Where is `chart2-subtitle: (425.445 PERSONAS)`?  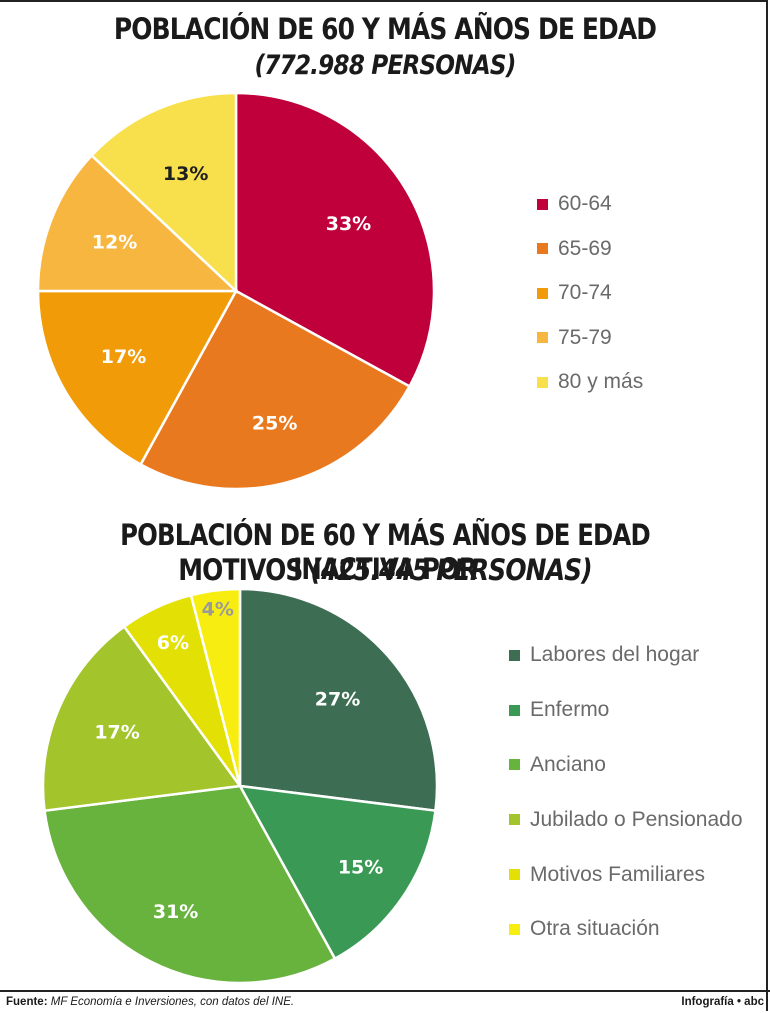
chart2-subtitle: (425.445 PERSONAS) is located at coordinates (451, 570).